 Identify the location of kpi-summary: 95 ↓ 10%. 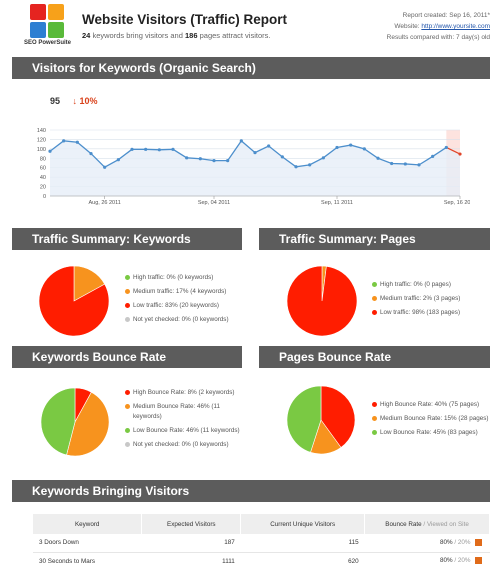
(74, 101).